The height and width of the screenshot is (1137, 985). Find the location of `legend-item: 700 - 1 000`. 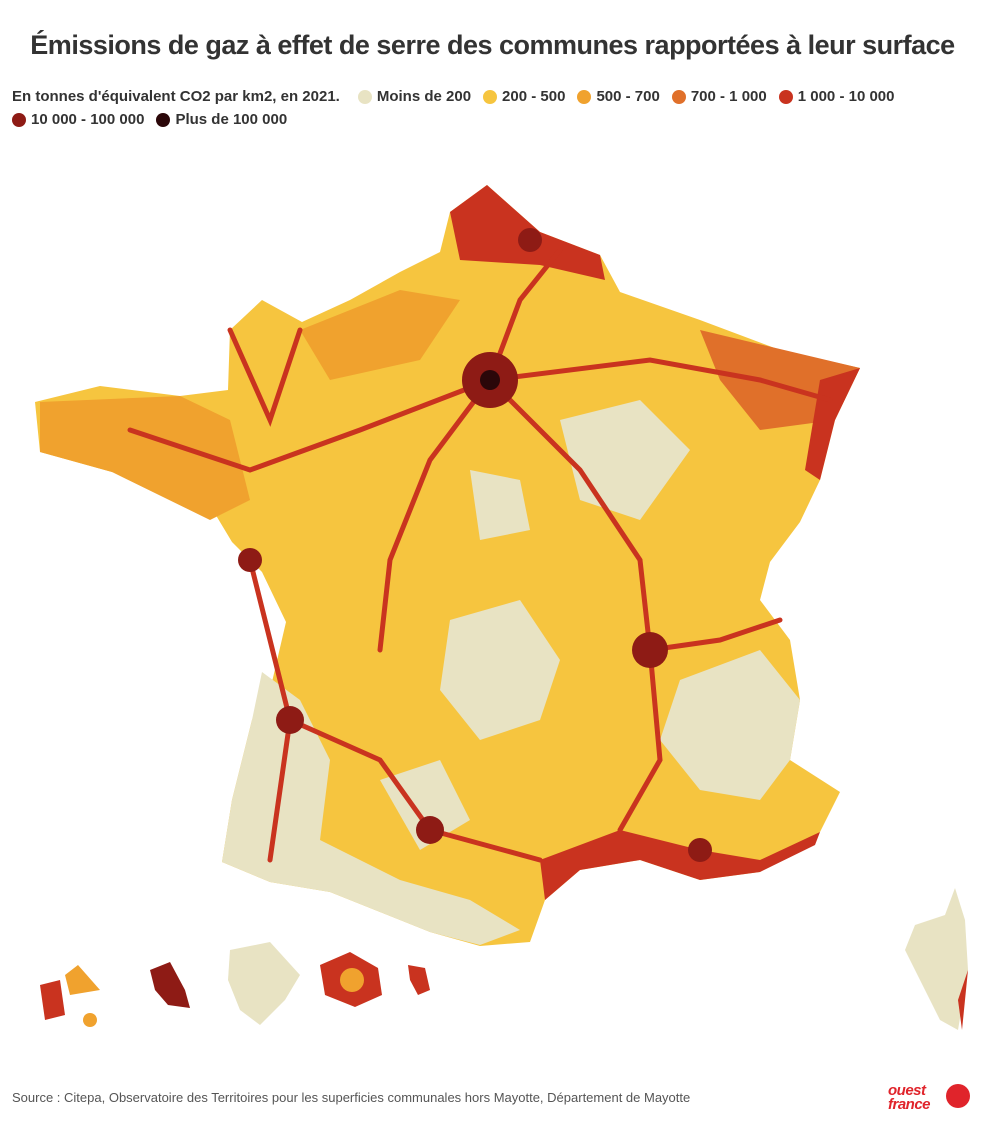

legend-item: 700 - 1 000 is located at coordinates (719, 96).